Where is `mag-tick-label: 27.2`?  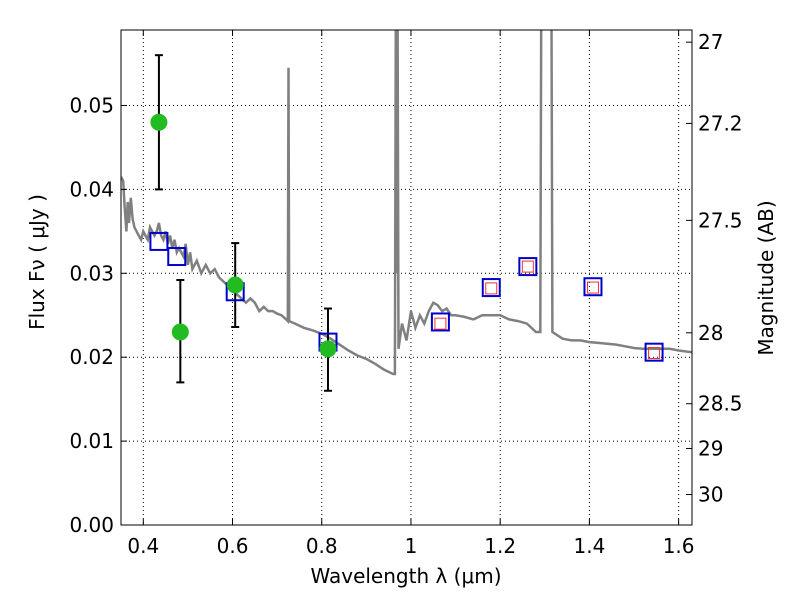 mag-tick-label: 27.2 is located at coordinates (720, 123).